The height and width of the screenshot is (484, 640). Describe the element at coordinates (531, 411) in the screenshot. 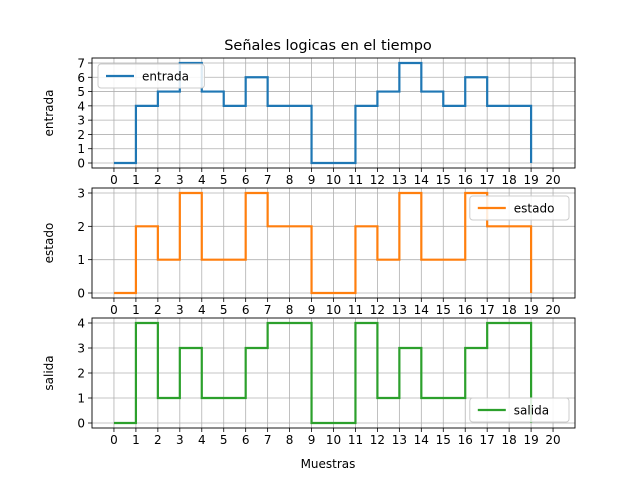

I see `legend-label: salida` at that location.